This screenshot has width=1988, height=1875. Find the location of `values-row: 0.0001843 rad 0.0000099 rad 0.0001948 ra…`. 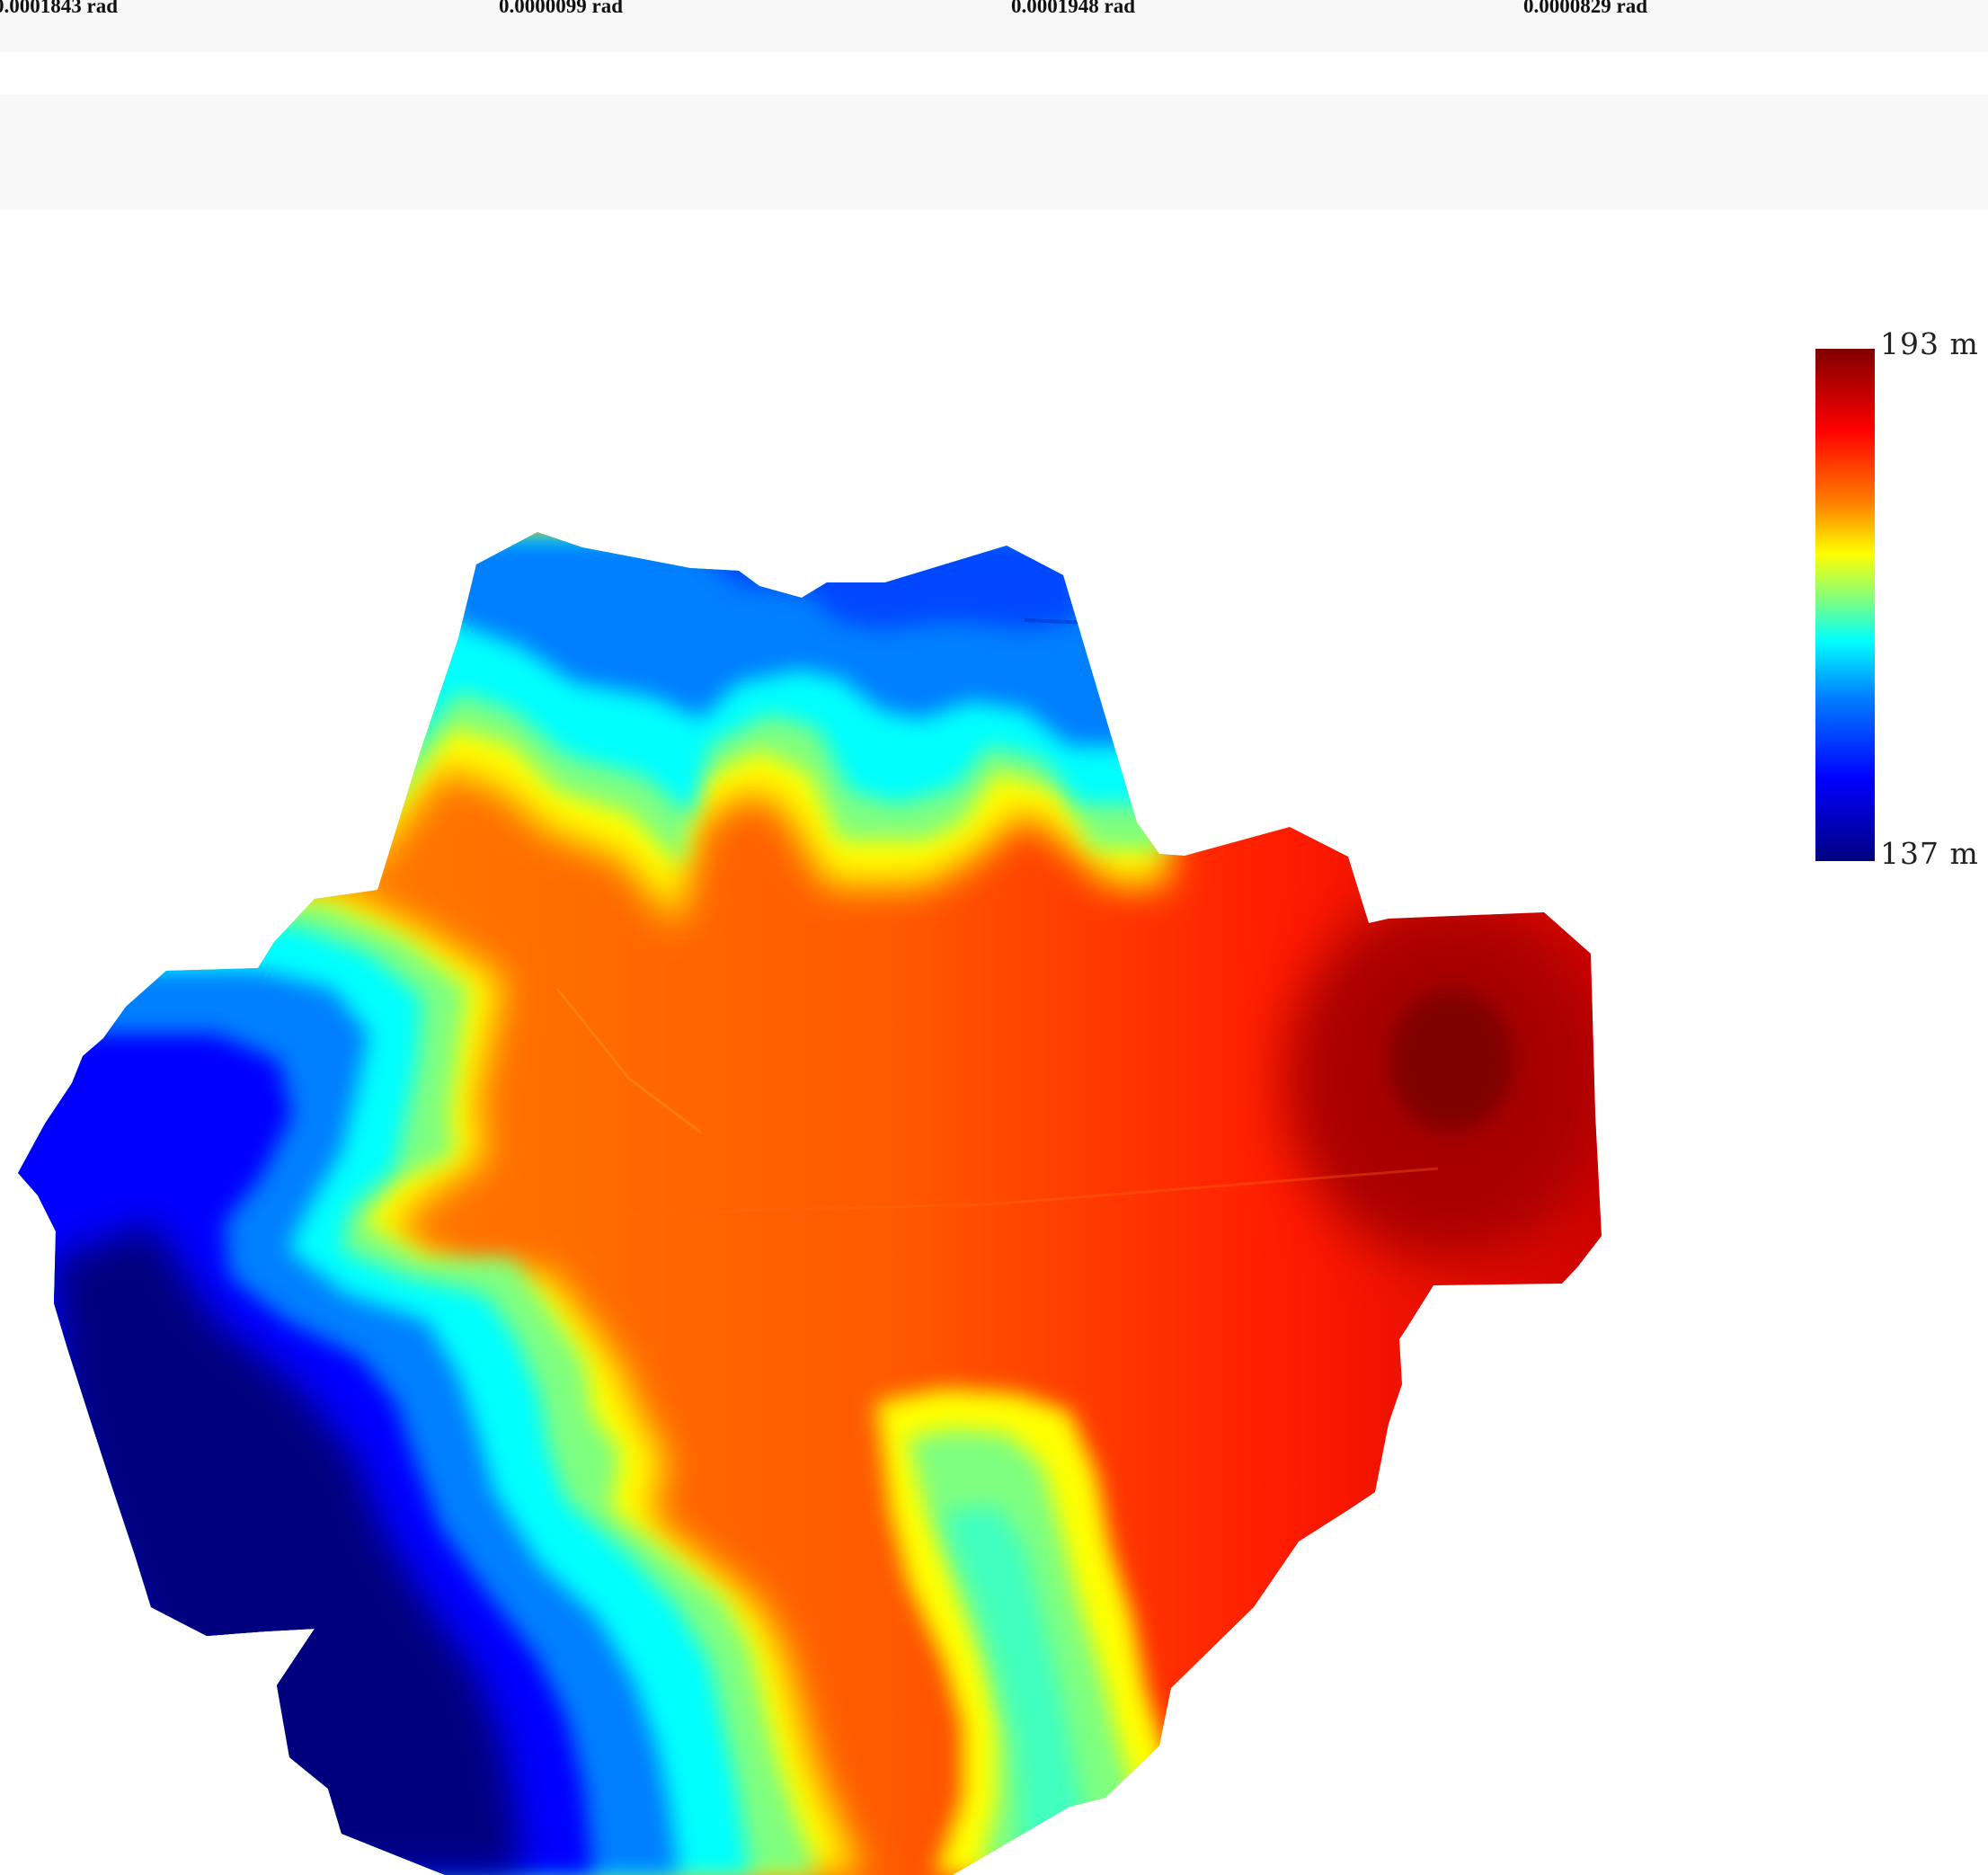

values-row: 0.0001843 rad 0.0000099 rad 0.0001948 ra… is located at coordinates (994, 26).